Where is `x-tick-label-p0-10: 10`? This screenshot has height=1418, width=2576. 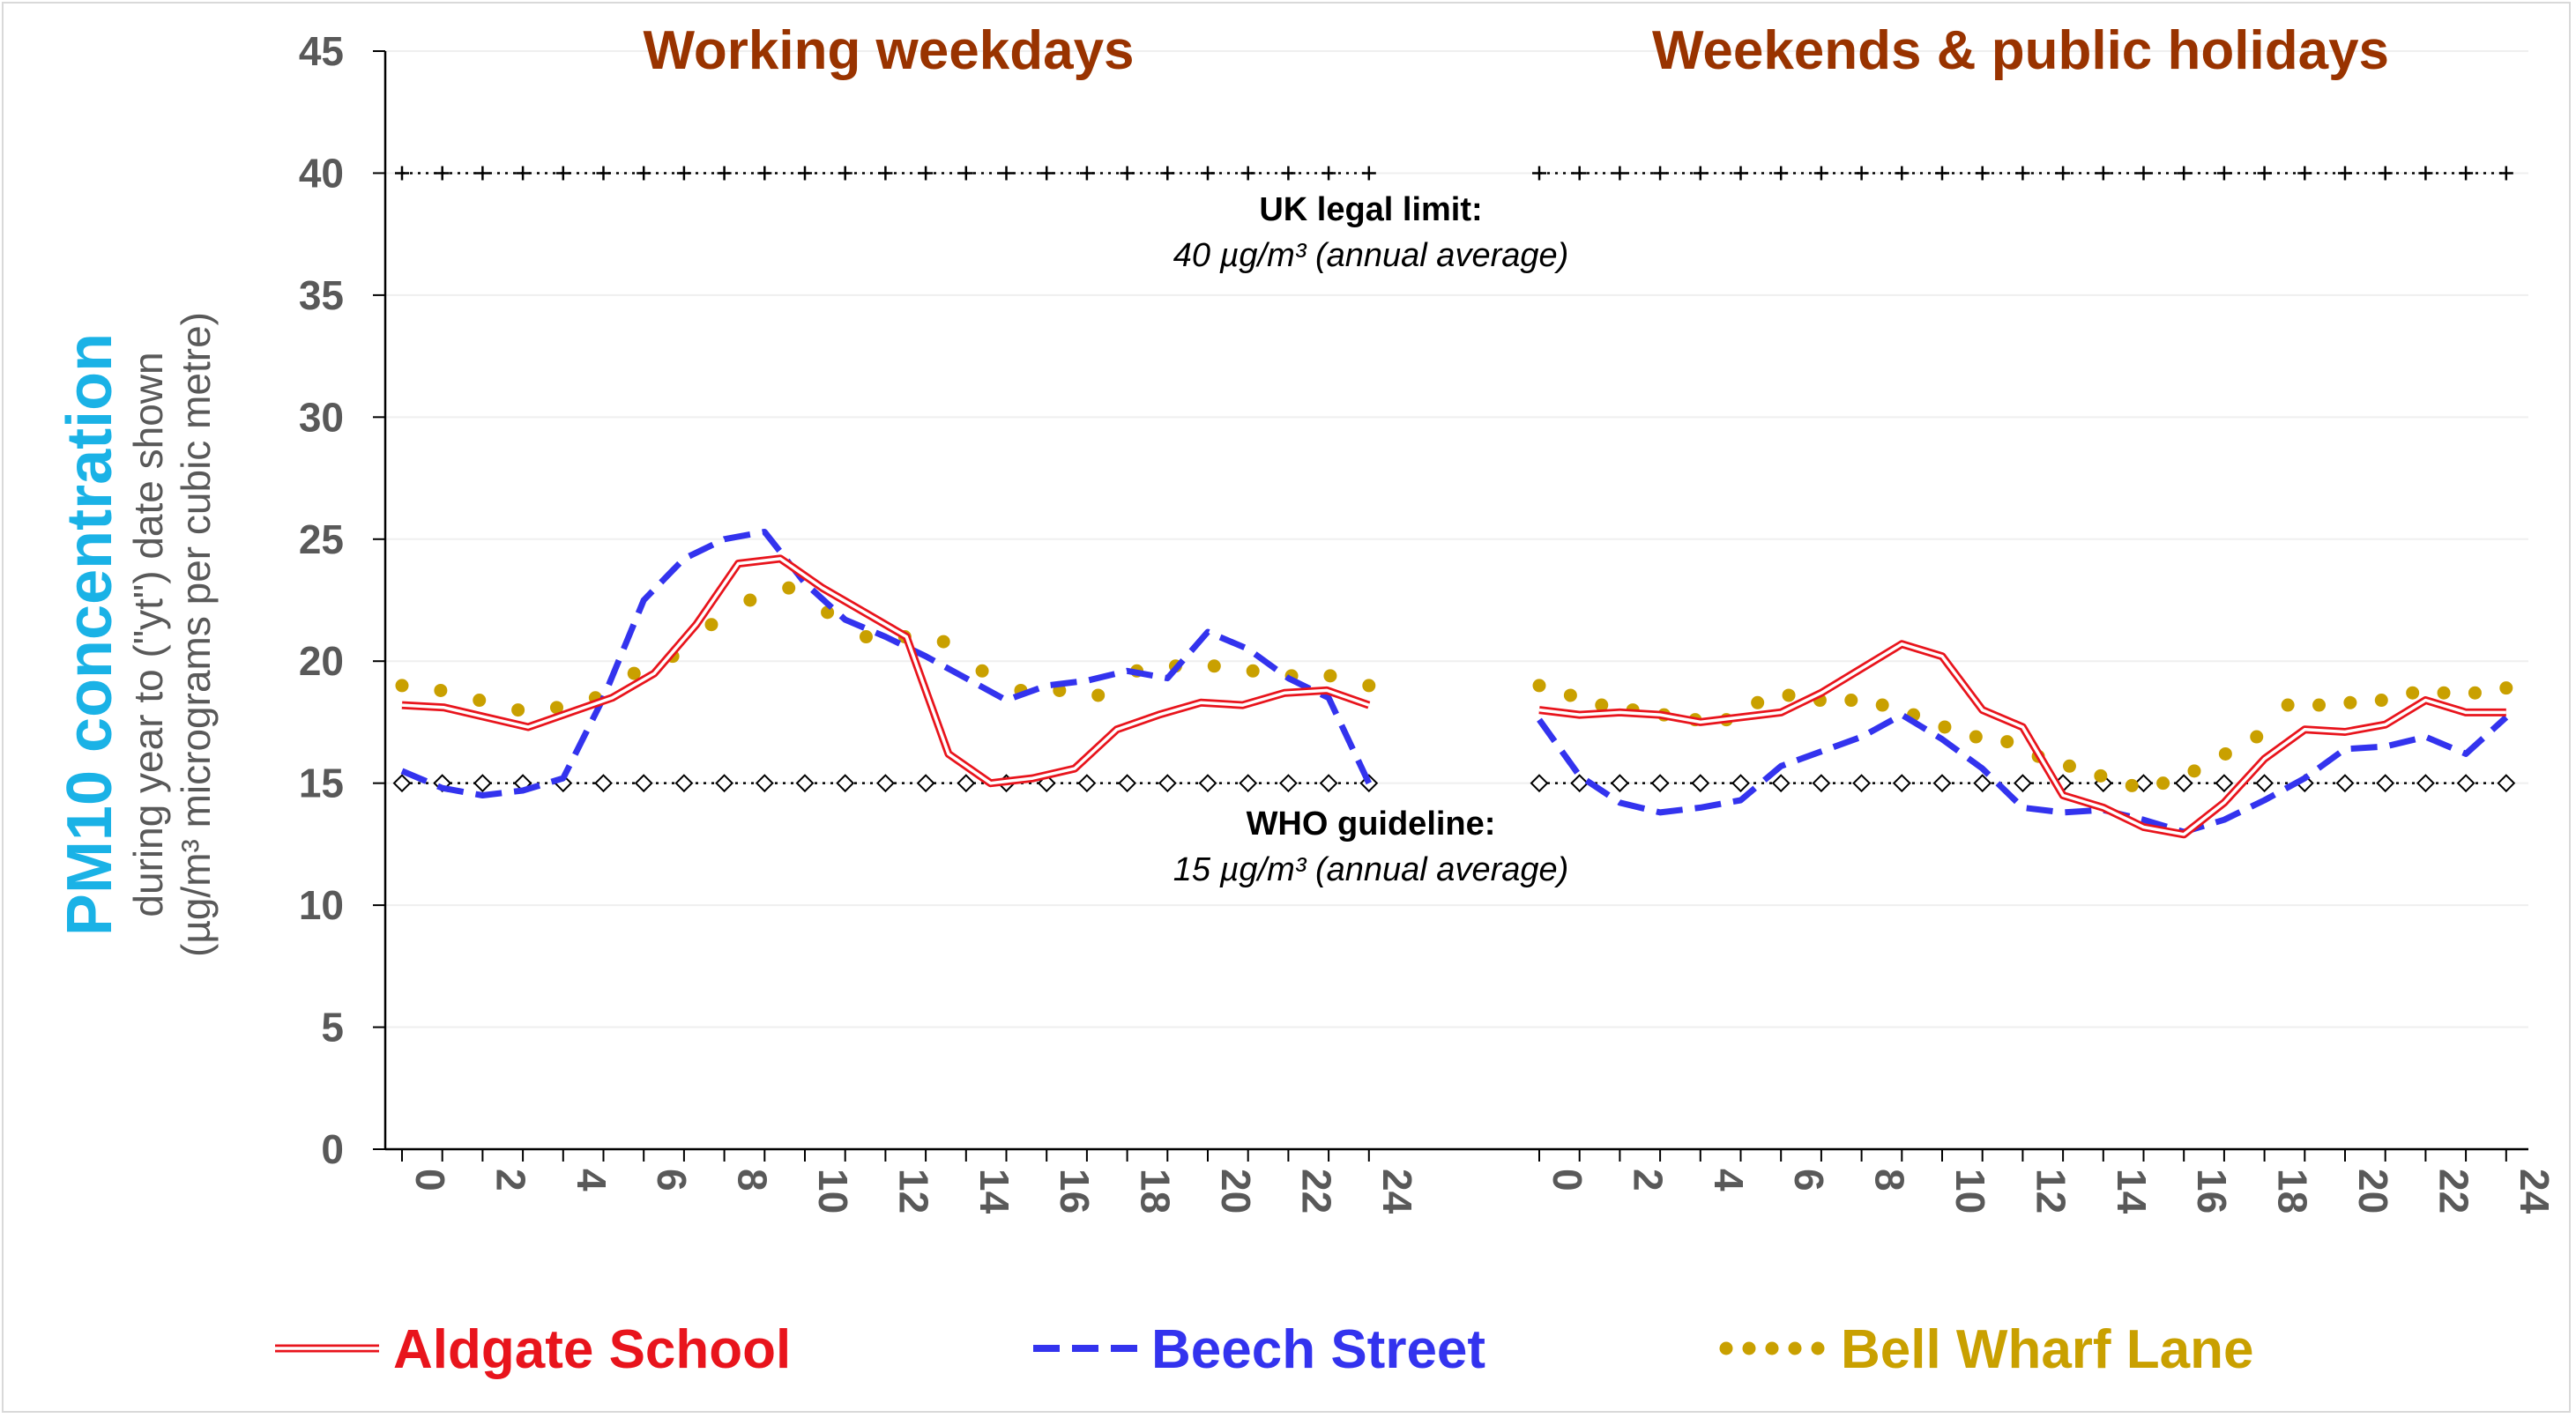 x-tick-label-p0-10: 10 is located at coordinates (833, 1191).